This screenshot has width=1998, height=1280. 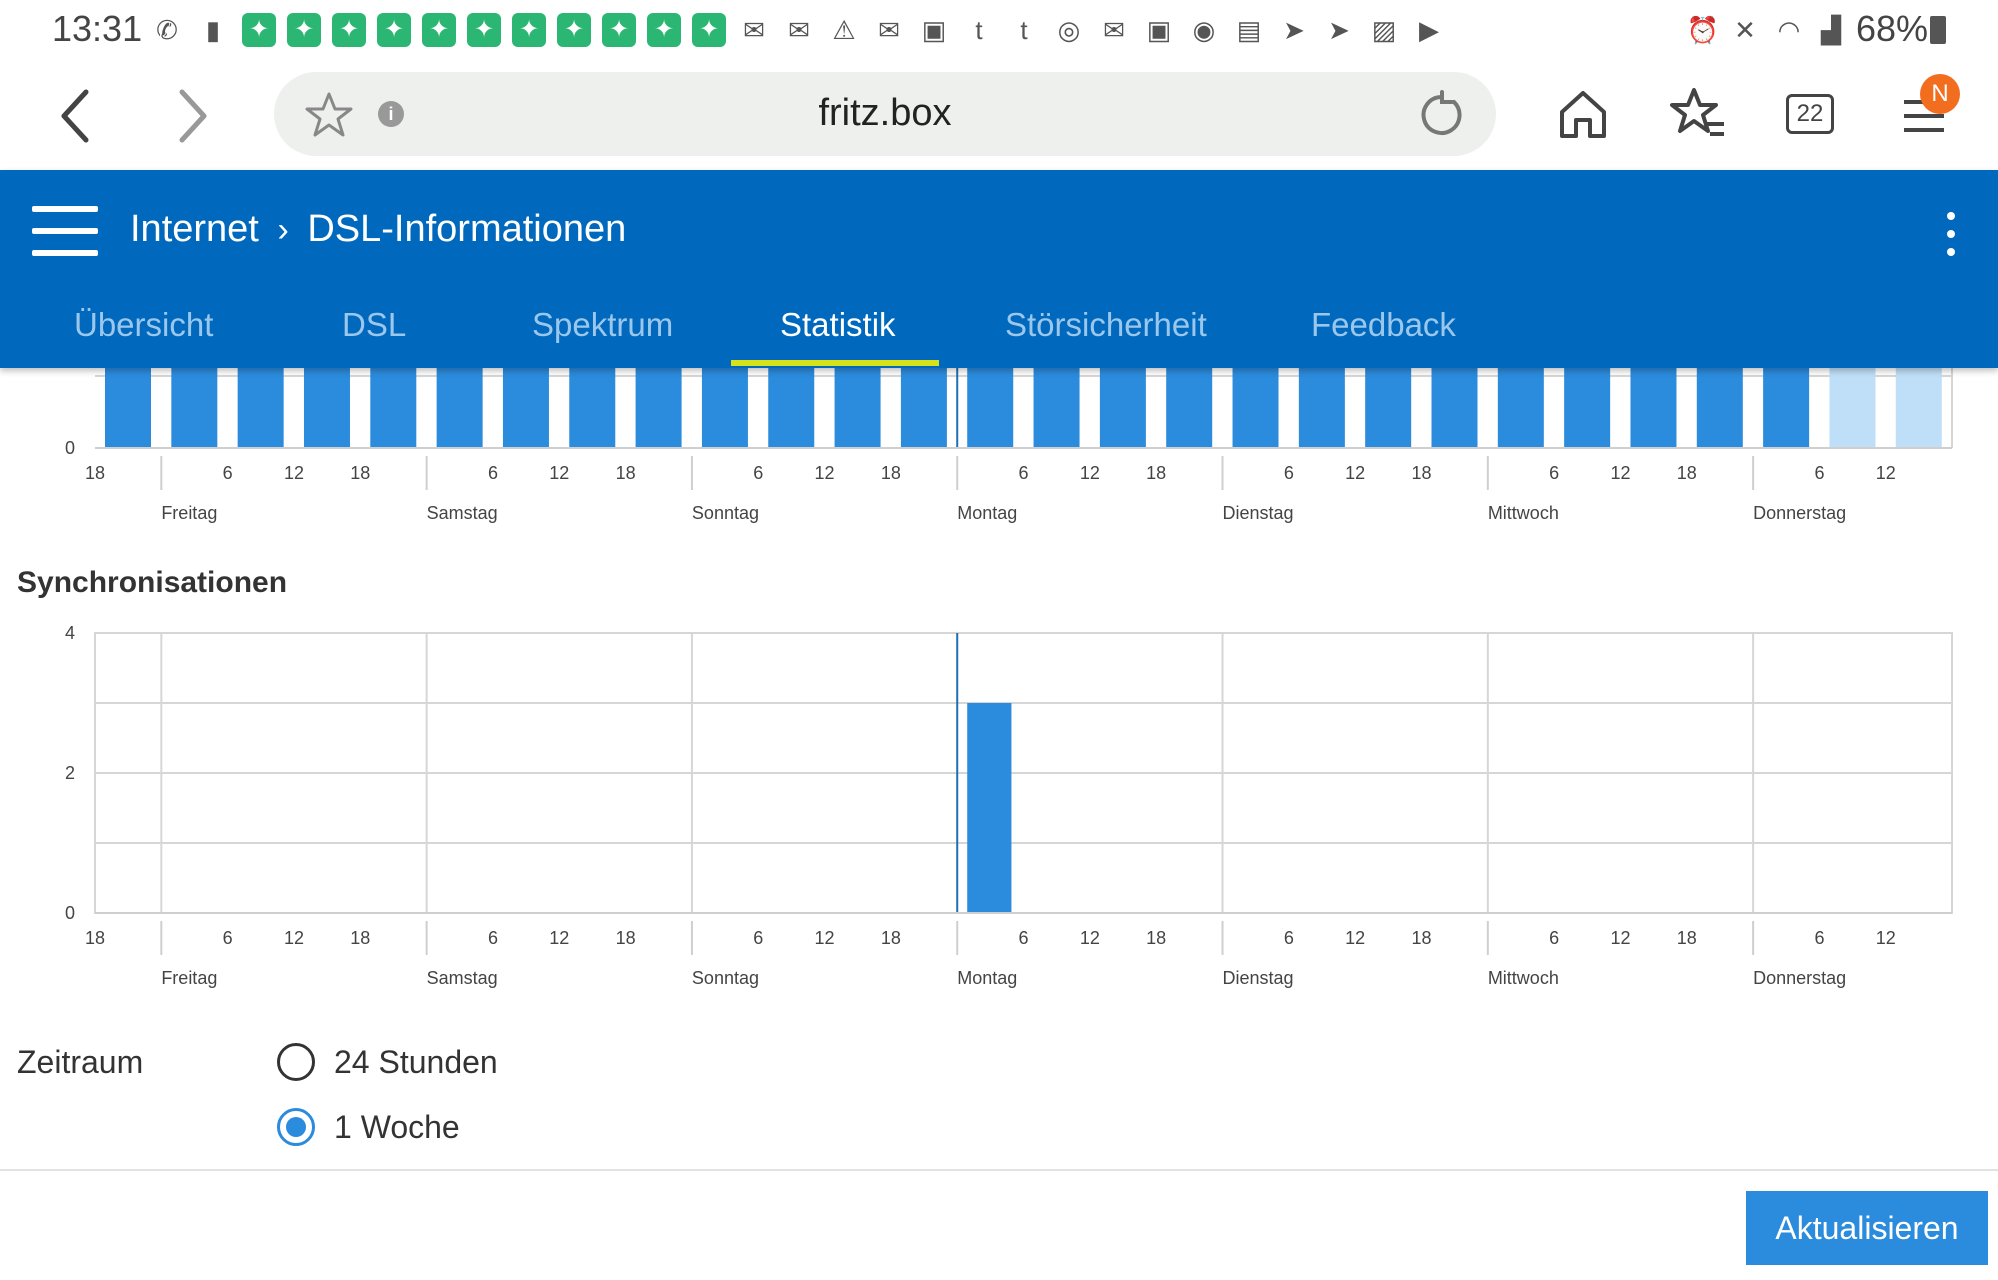 I want to click on y-tick-label: 4, so click(x=70, y=633).